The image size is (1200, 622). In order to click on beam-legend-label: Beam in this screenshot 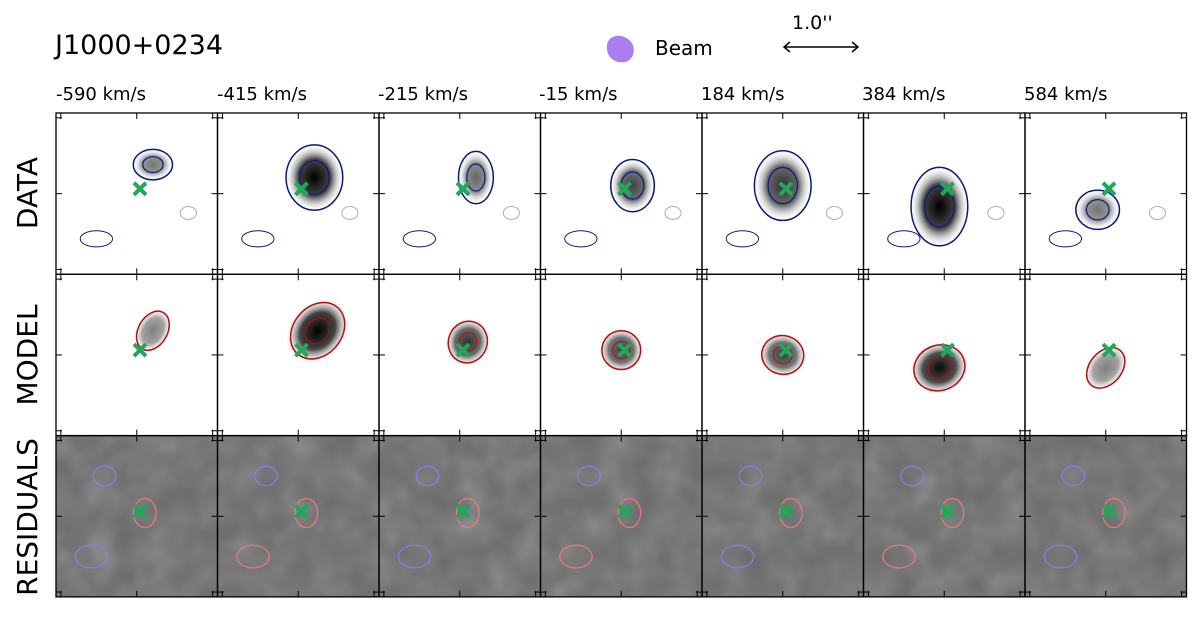, I will do `click(684, 48)`.